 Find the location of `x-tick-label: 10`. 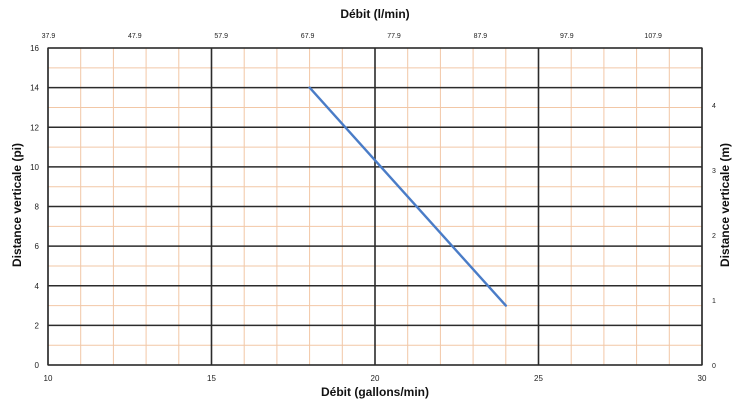

x-tick-label: 10 is located at coordinates (48, 378).